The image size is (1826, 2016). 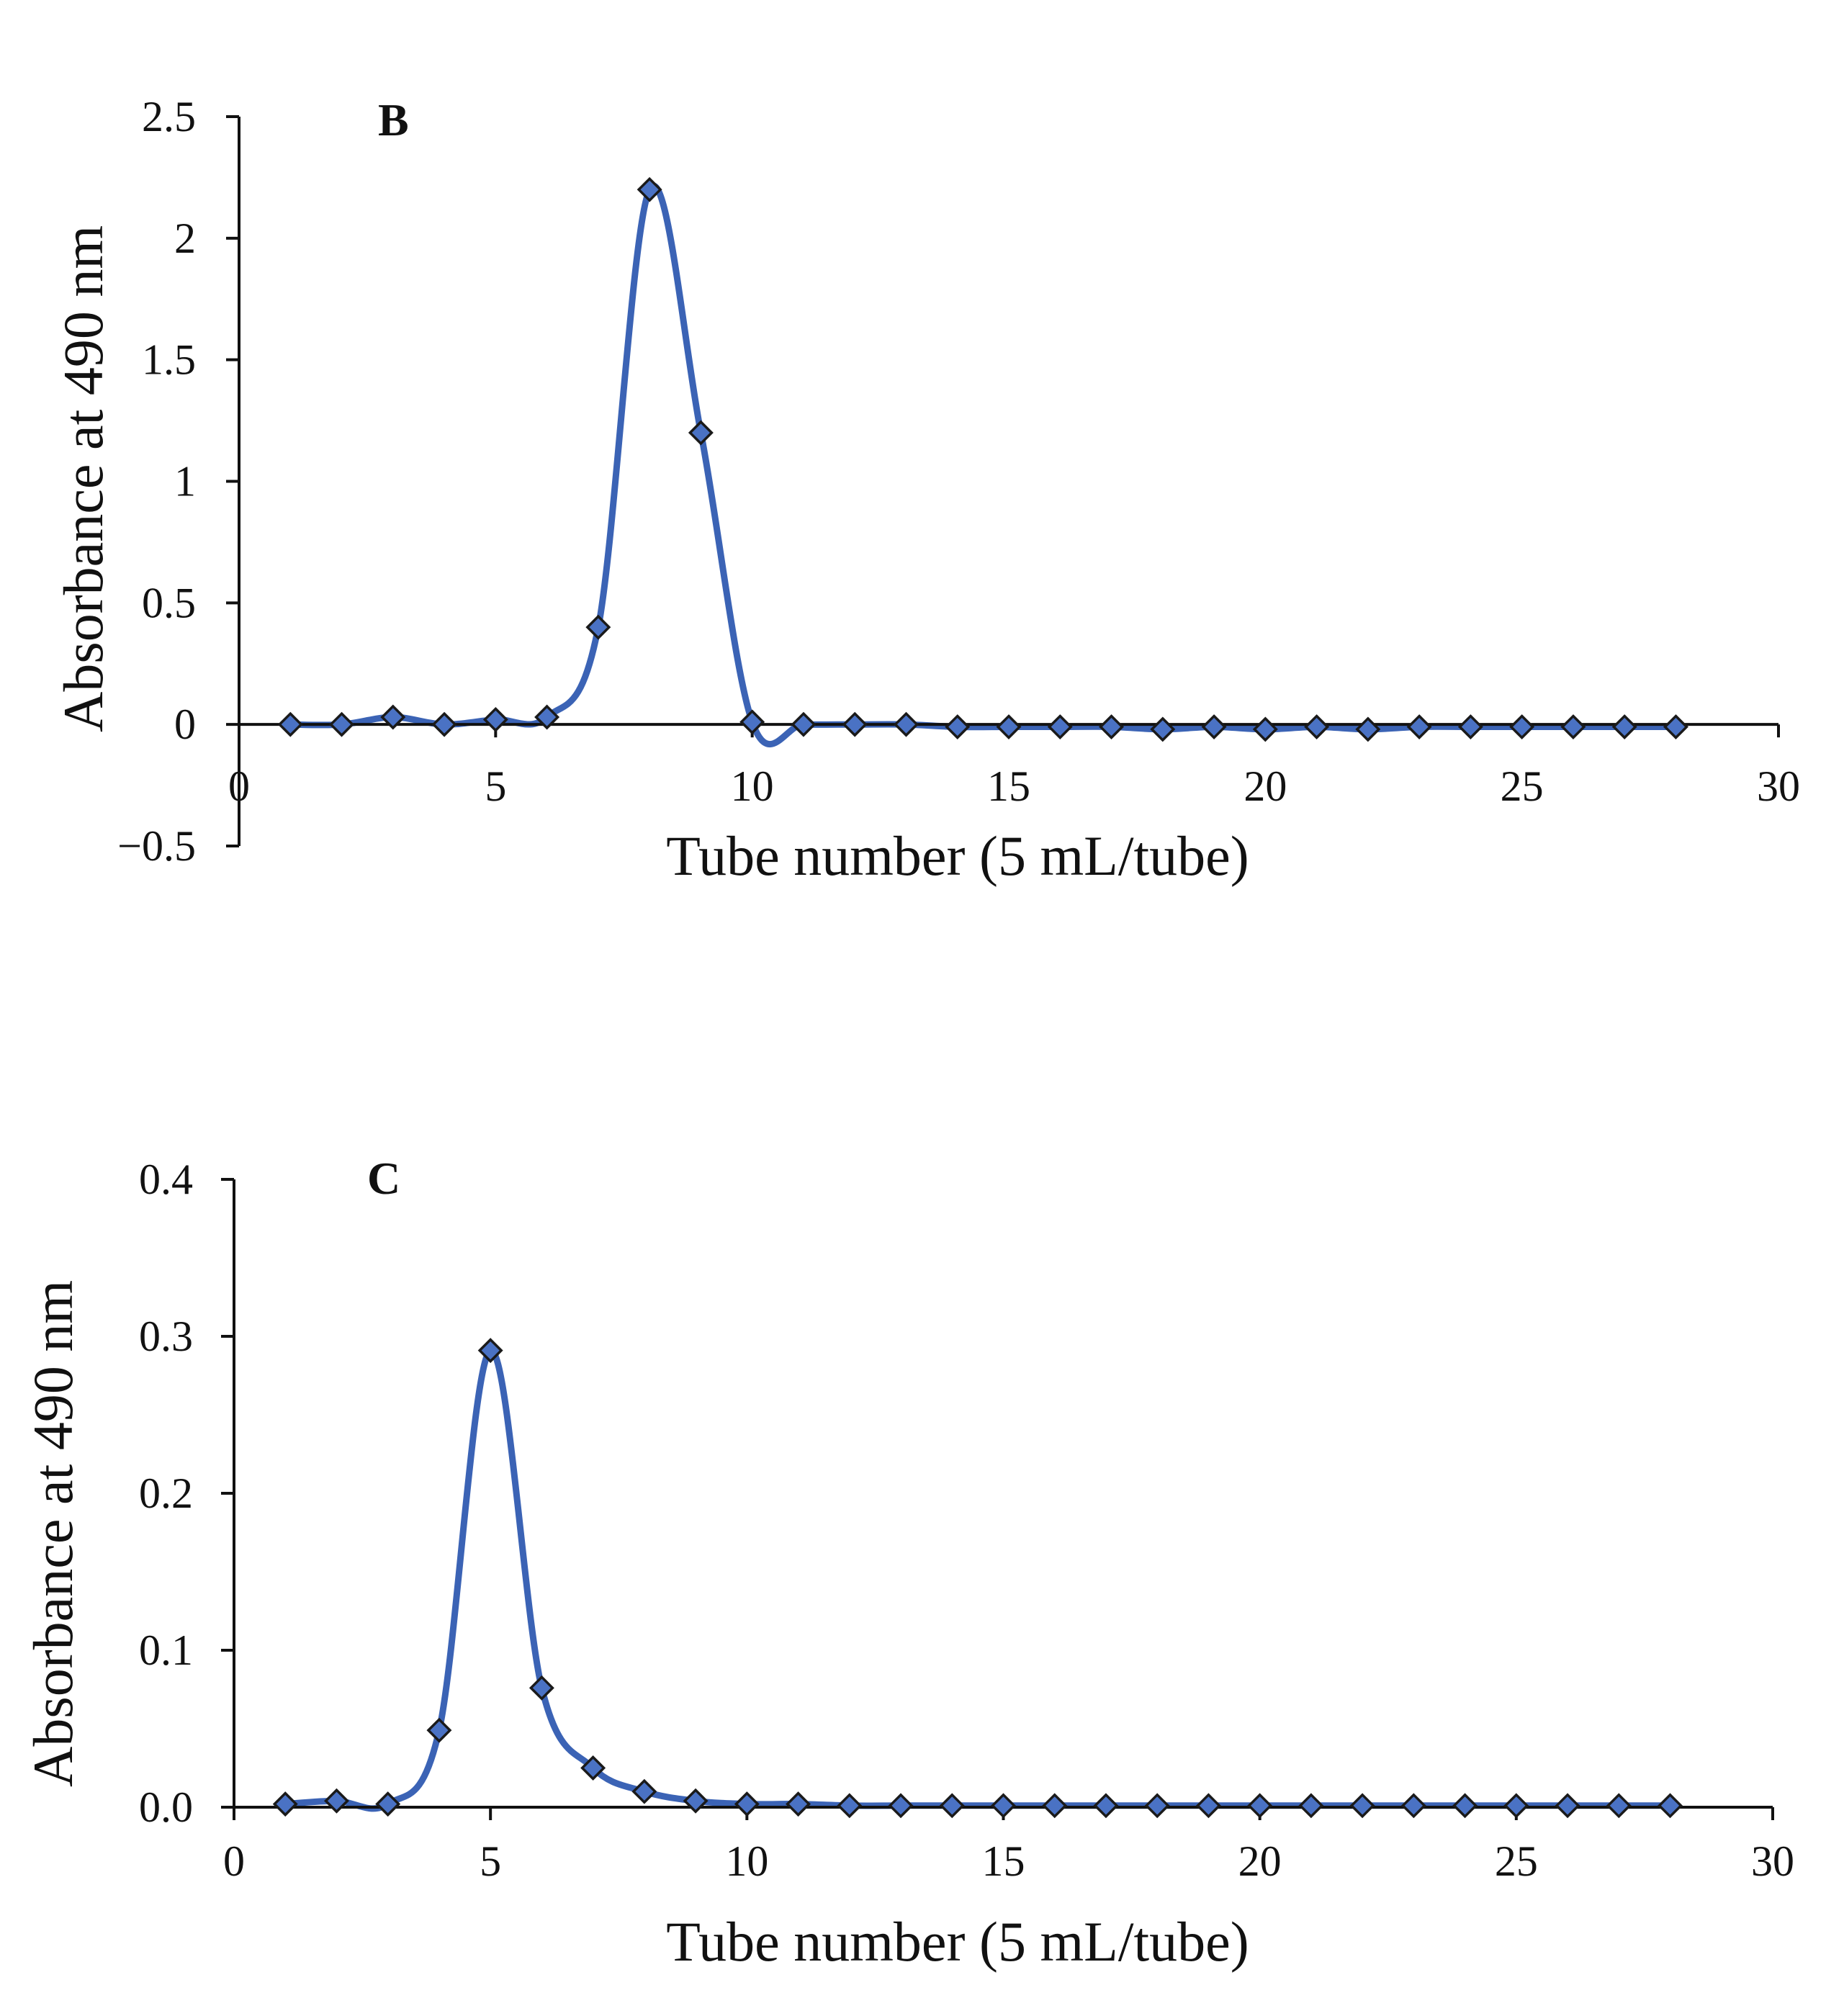 I want to click on panel-b-x-ticks: 0 5 10 15 20 25 30, so click(x=1014, y=767).